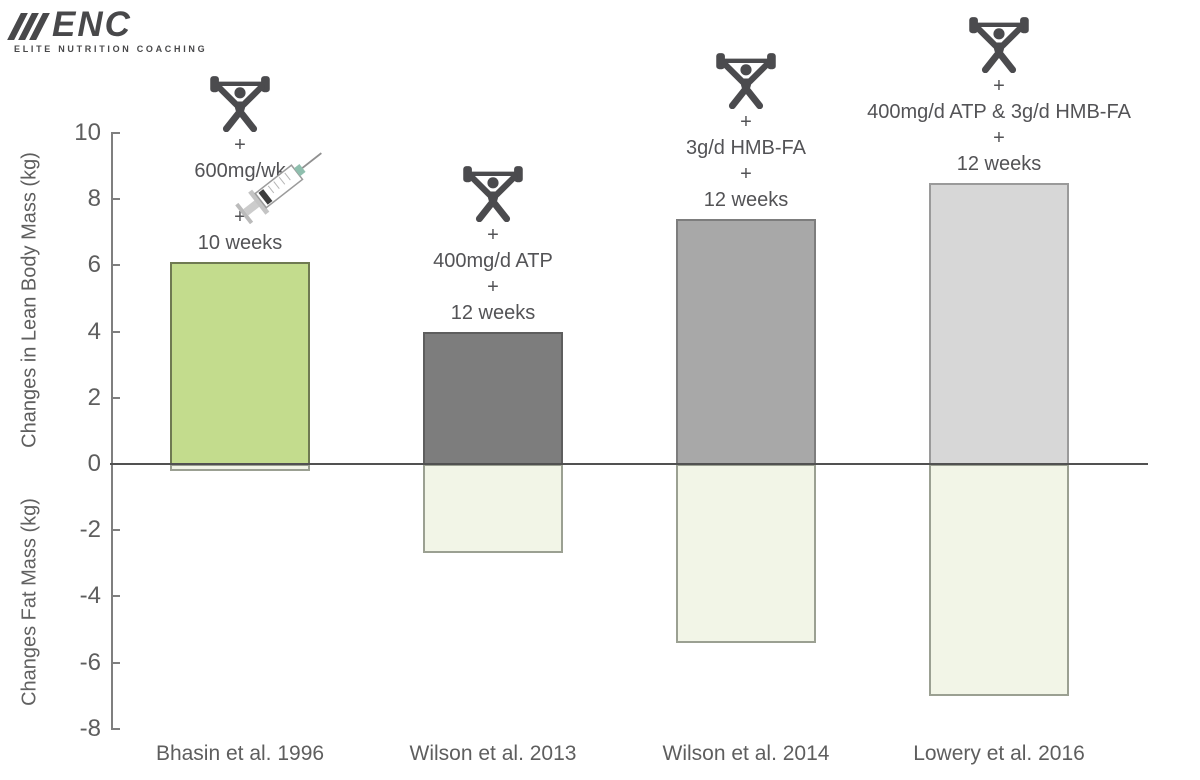 This screenshot has height=780, width=1200. Describe the element at coordinates (92, 24) in the screenshot. I see `logo-brand: ENC` at that location.